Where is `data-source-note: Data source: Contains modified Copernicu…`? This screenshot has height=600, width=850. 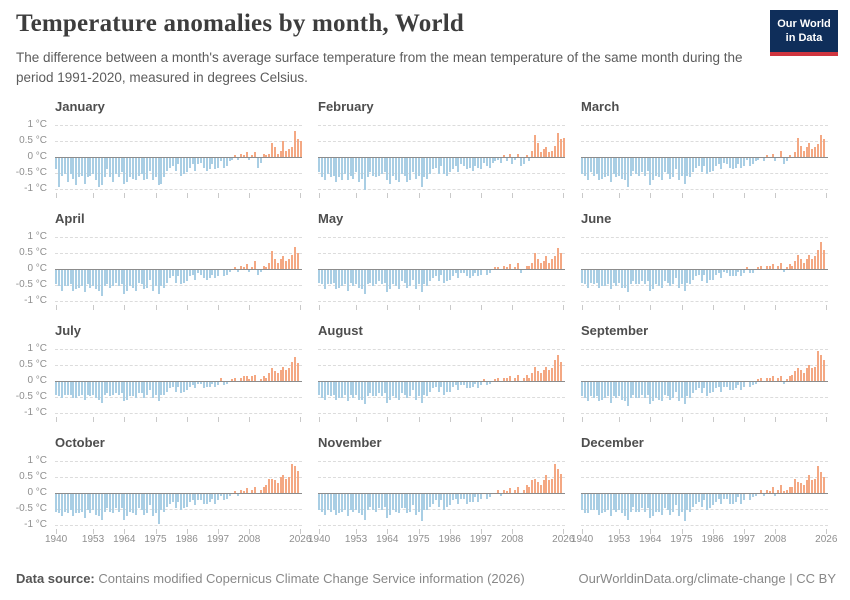
data-source-note: Data source: Contains modified Copernicu… is located at coordinates (270, 578).